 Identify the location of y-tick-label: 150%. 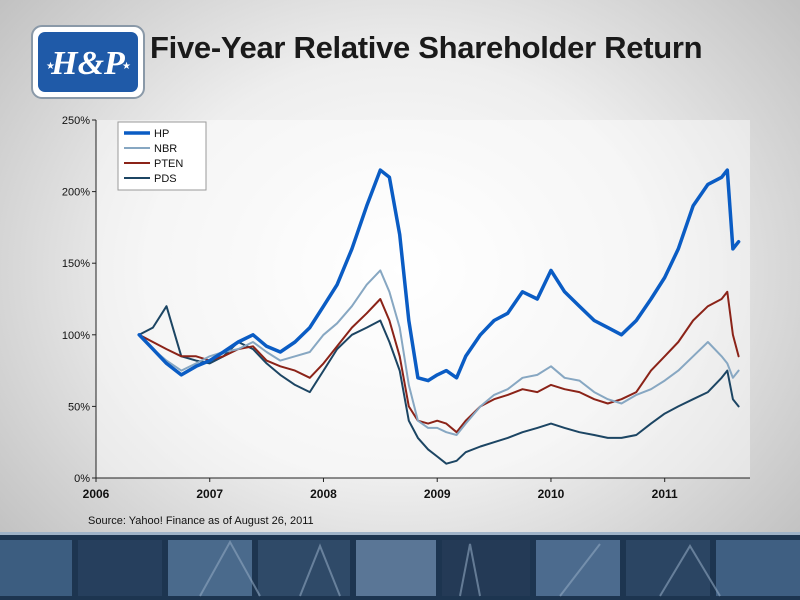
(76, 264).